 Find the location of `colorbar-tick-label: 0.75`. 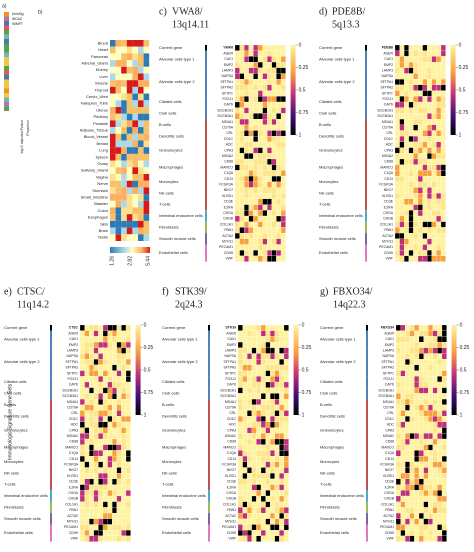

colorbar-tick-label: 0.75 is located at coordinates (465, 393).